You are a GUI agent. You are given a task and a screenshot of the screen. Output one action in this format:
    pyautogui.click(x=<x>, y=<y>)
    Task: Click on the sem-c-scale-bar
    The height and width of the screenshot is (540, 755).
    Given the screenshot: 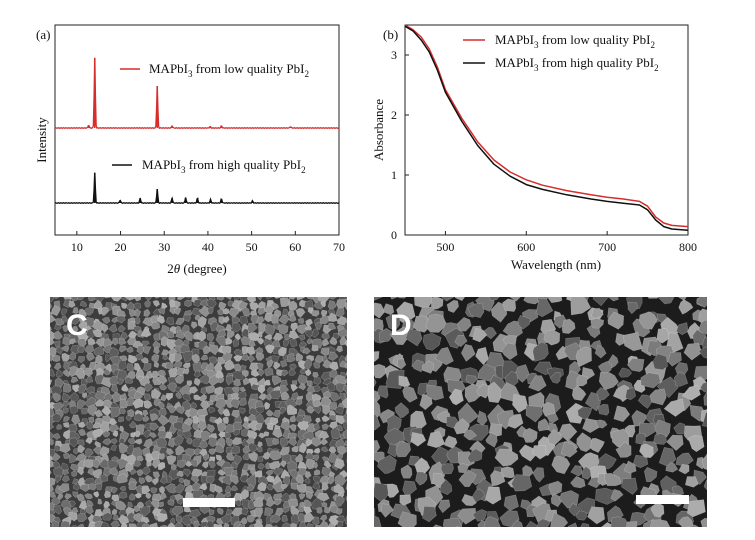 What is the action you would take?
    pyautogui.click(x=209, y=502)
    